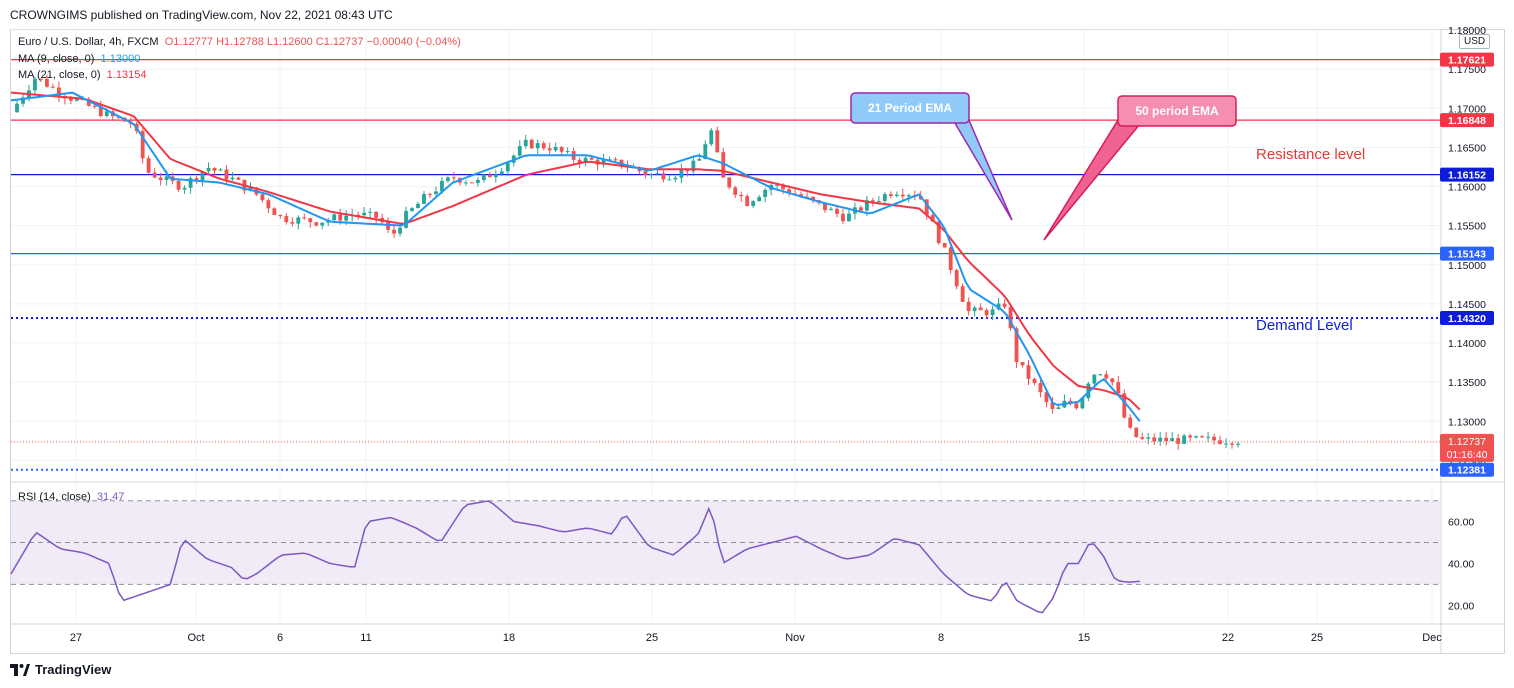 The image size is (1514, 688). I want to click on x-tick-label: 6, so click(280, 638).